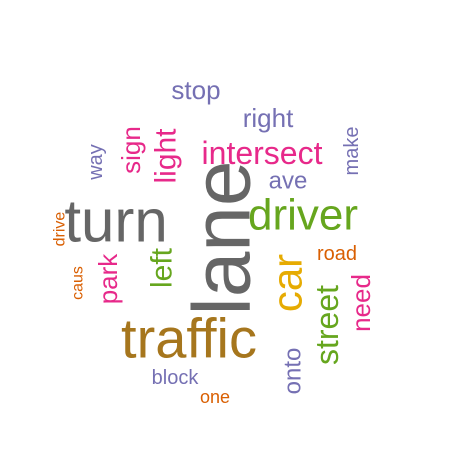  Describe the element at coordinates (268, 118) in the screenshot. I see `word-right: right` at that location.